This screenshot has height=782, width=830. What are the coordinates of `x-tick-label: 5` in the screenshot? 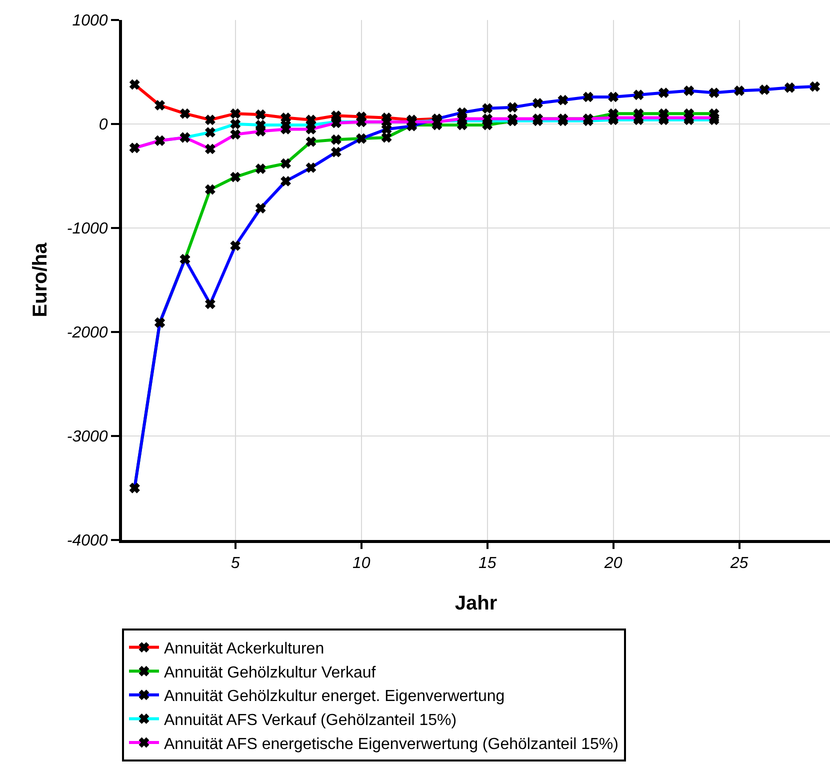 It's located at (235, 563).